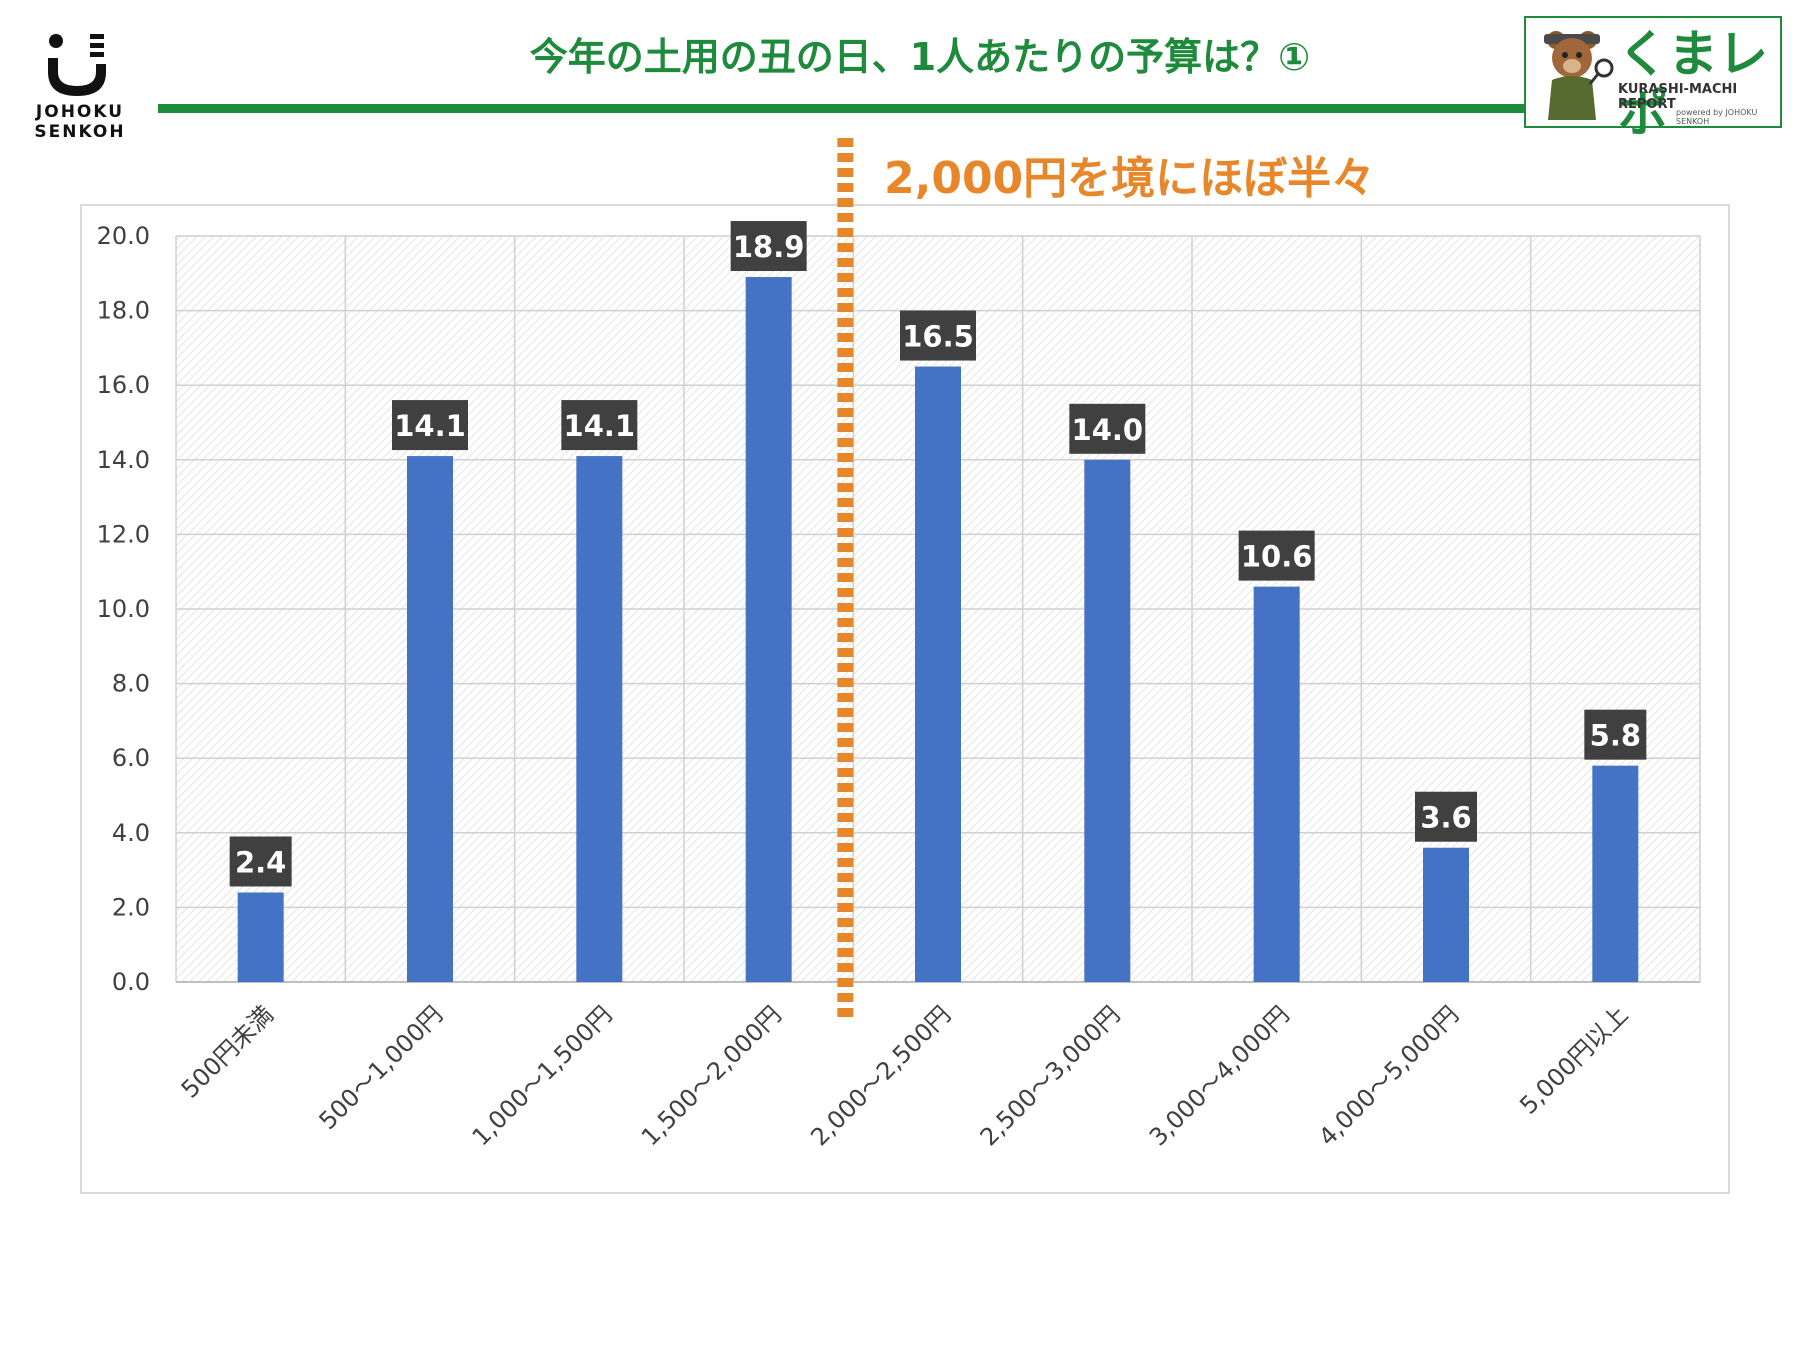 This screenshot has height=1350, width=1800. Describe the element at coordinates (227, 1051) in the screenshot. I see `x-tick-label: 500円未満` at that location.